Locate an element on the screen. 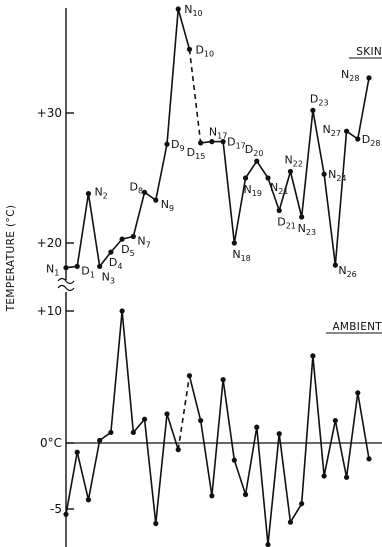 This screenshot has width=382, height=547. skin-point-label: N17 is located at coordinates (218, 133).